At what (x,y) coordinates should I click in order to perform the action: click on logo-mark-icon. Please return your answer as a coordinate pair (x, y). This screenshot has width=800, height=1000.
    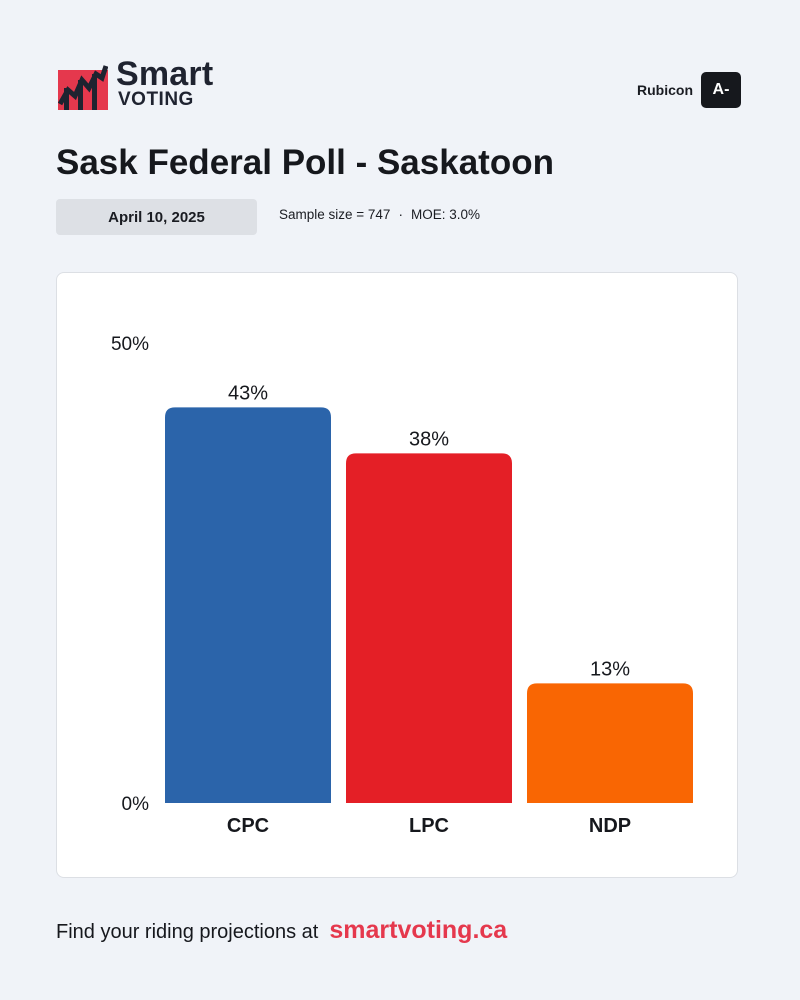
    Looking at the image, I should click on (83, 87).